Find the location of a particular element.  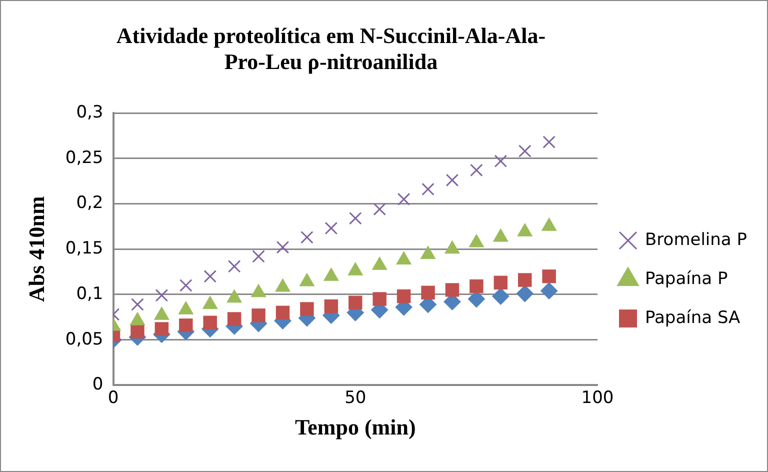

x-tick-label: 50 is located at coordinates (355, 398).